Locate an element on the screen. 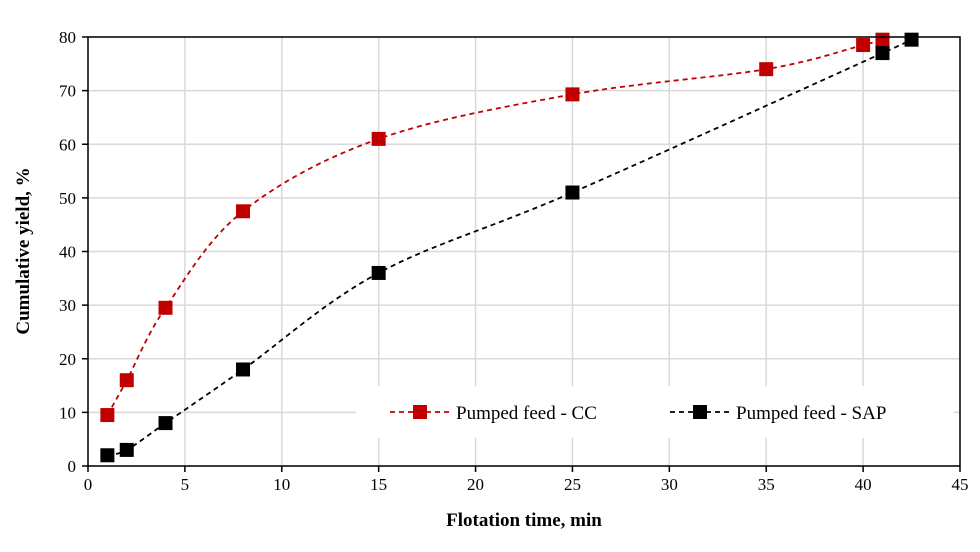  legend-label: Pumped feed - CC is located at coordinates (526, 413).